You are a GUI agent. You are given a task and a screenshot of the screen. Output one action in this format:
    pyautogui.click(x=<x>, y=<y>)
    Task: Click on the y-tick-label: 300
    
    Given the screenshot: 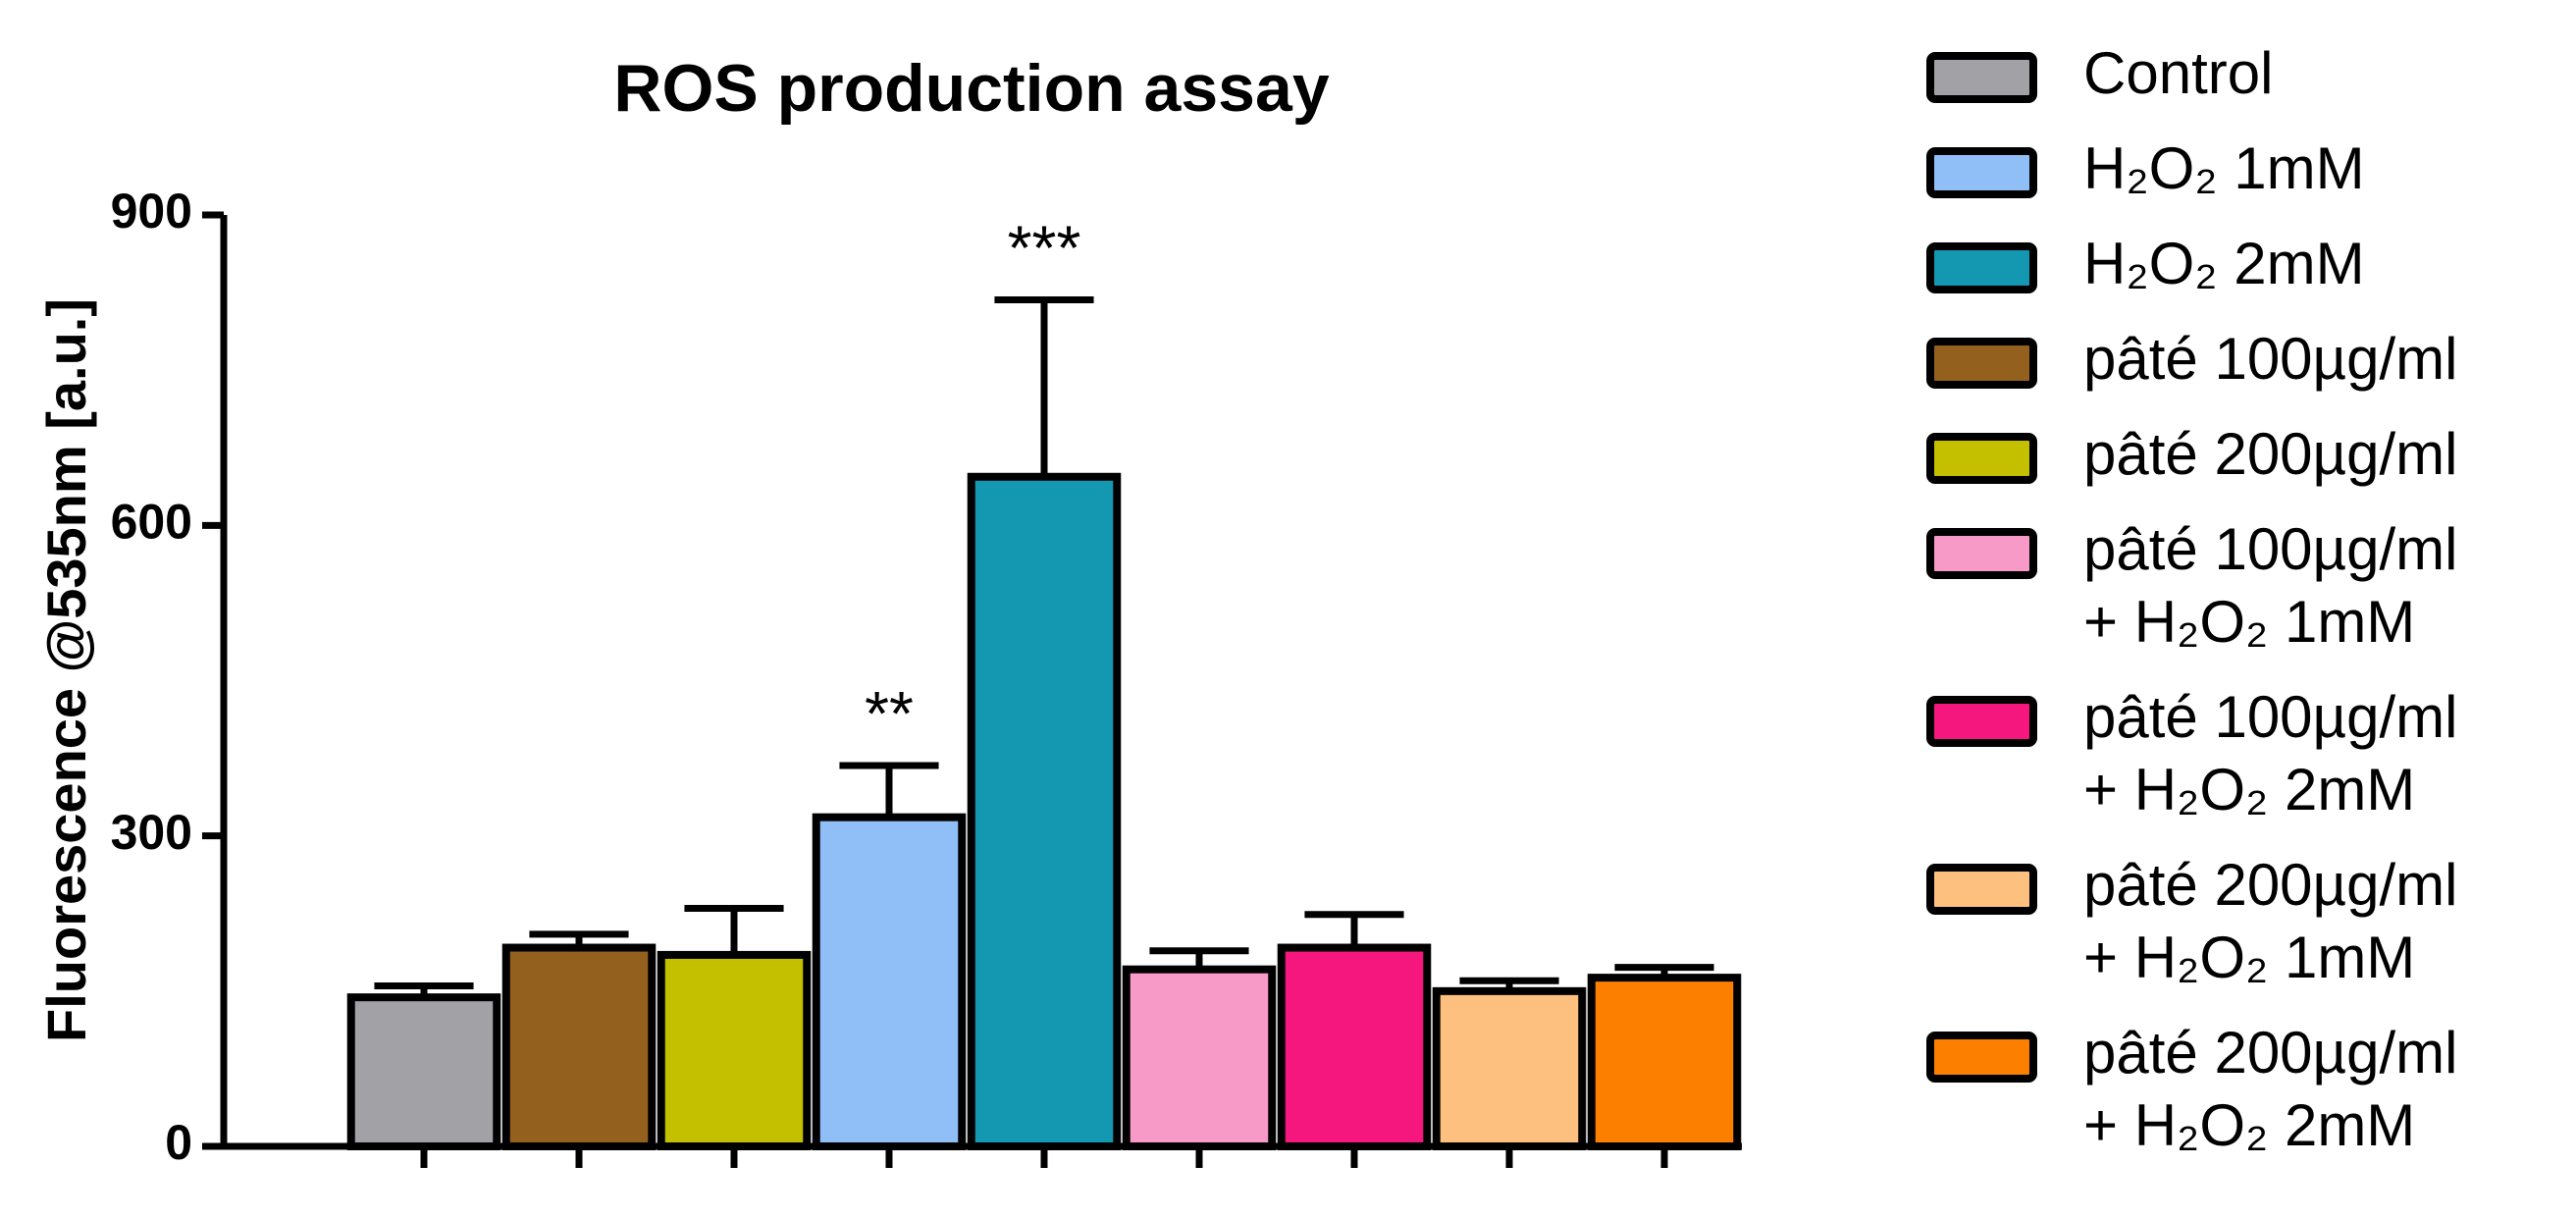 What is the action you would take?
    pyautogui.click(x=151, y=833)
    